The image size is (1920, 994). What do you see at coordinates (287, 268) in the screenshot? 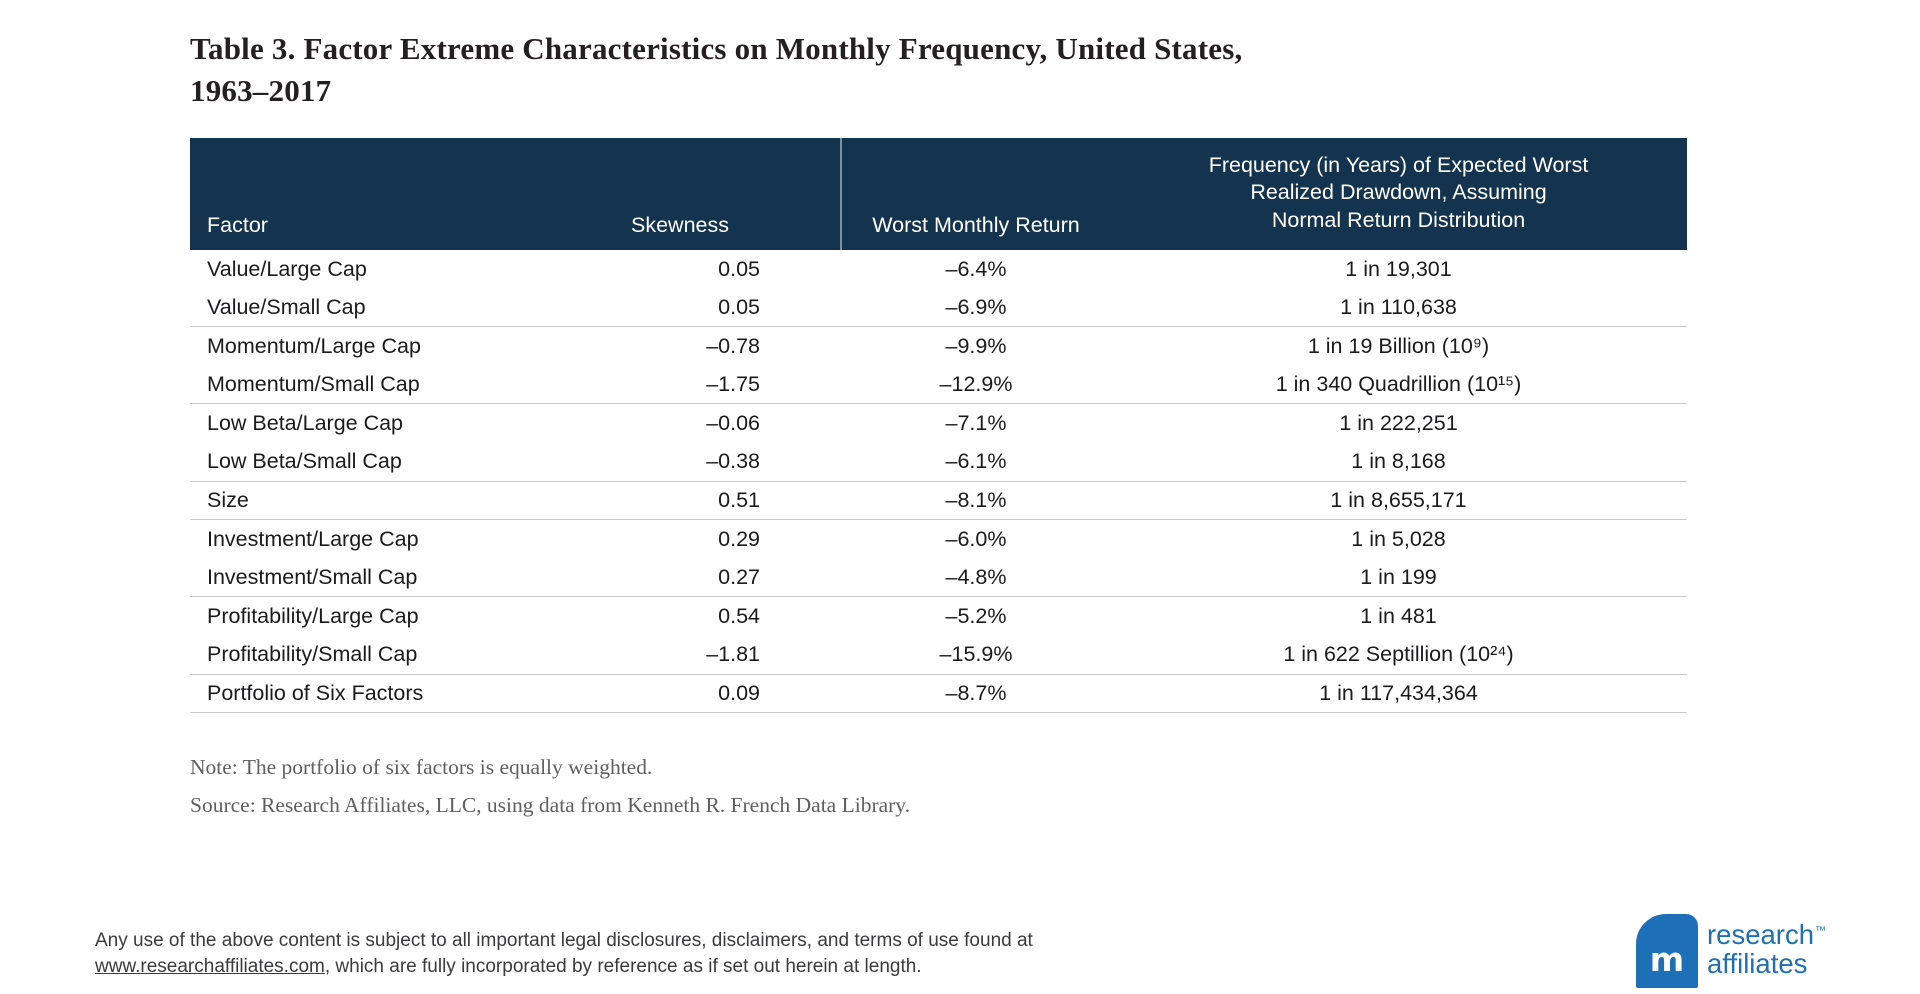
I see `factor-cell: Value/Large Cap` at bounding box center [287, 268].